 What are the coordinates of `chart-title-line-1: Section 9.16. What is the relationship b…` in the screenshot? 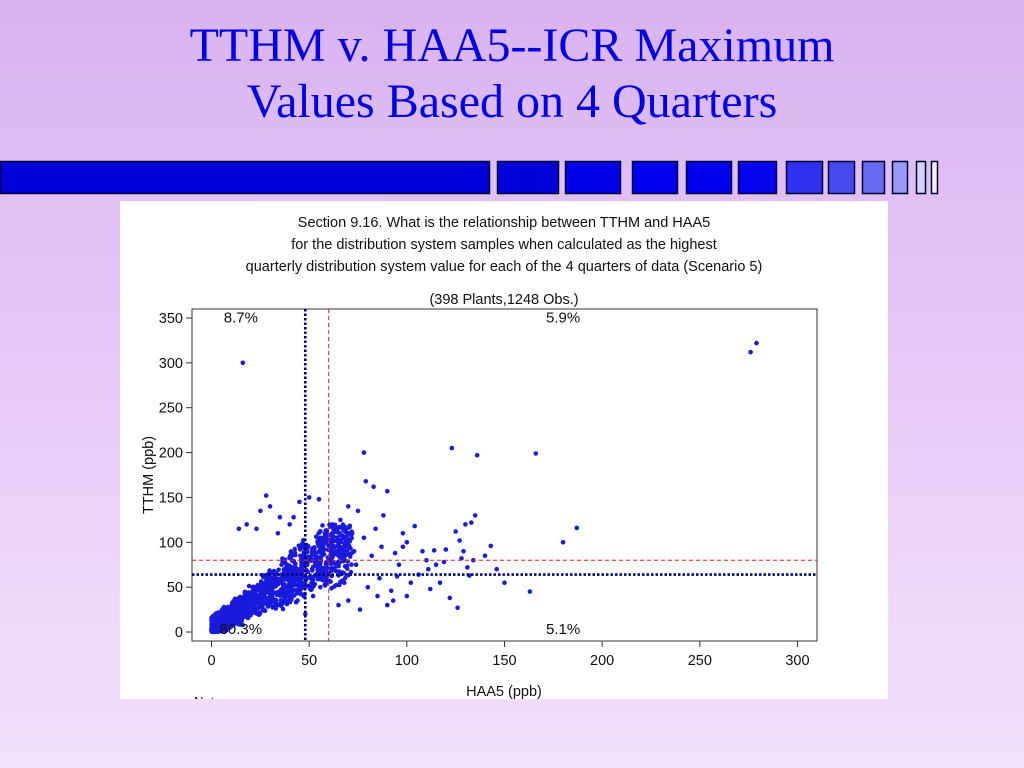 It's located at (504, 223).